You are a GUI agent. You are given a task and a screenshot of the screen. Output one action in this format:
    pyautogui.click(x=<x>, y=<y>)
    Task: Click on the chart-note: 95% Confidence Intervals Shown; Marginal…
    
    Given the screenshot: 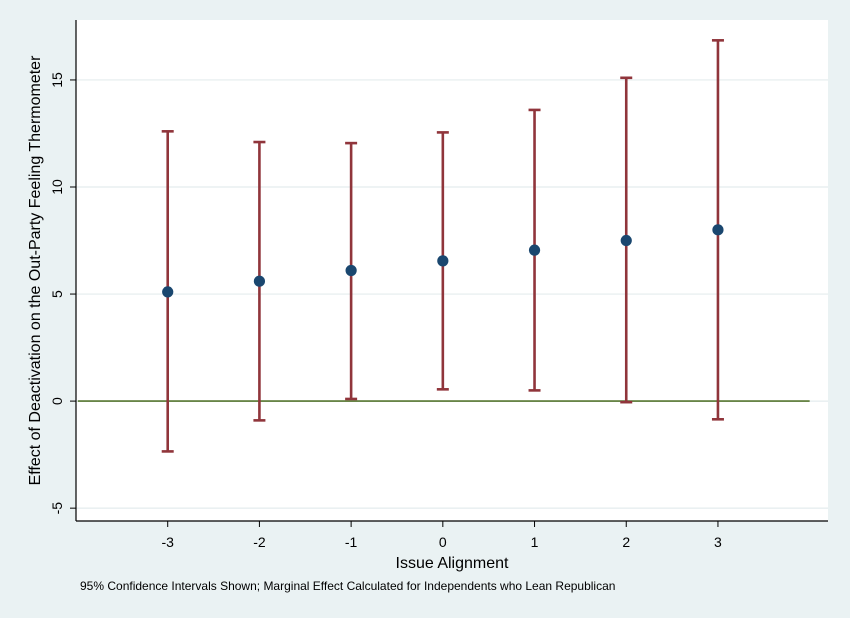 What is the action you would take?
    pyautogui.click(x=347, y=586)
    